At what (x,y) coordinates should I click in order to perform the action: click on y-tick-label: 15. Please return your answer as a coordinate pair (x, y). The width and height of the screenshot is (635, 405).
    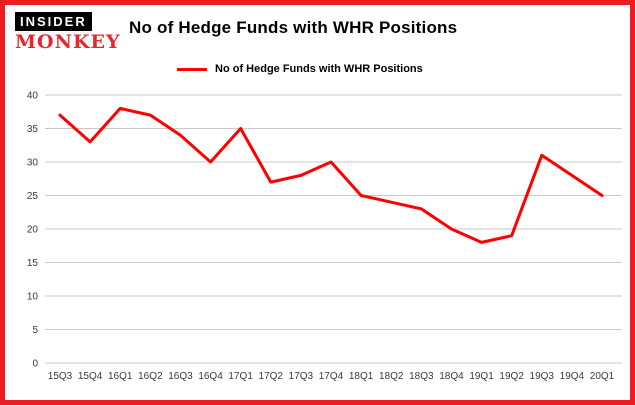
    Looking at the image, I should click on (33, 263).